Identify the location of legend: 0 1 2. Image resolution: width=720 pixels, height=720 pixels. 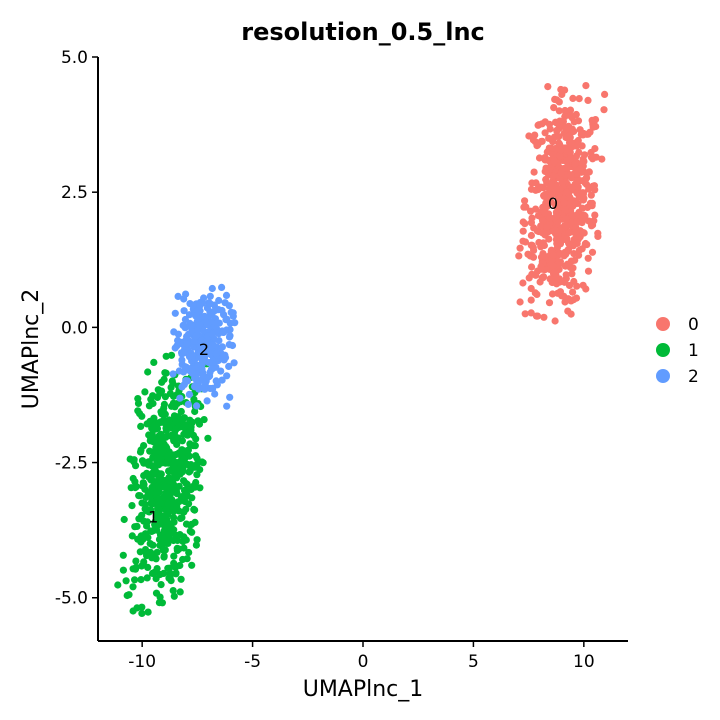
(677, 351).